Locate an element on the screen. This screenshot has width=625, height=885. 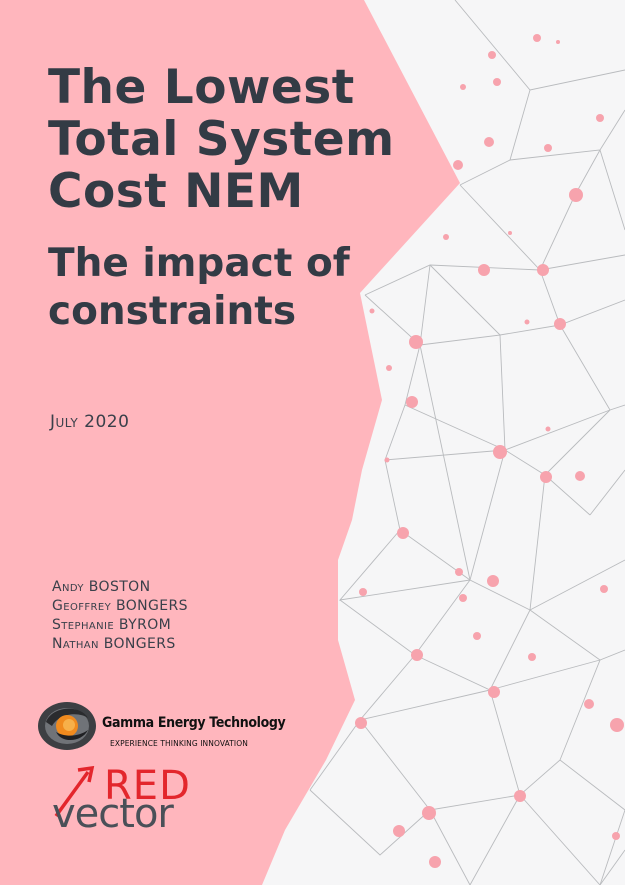
logo-text-red: RED is located at coordinates (147, 786).